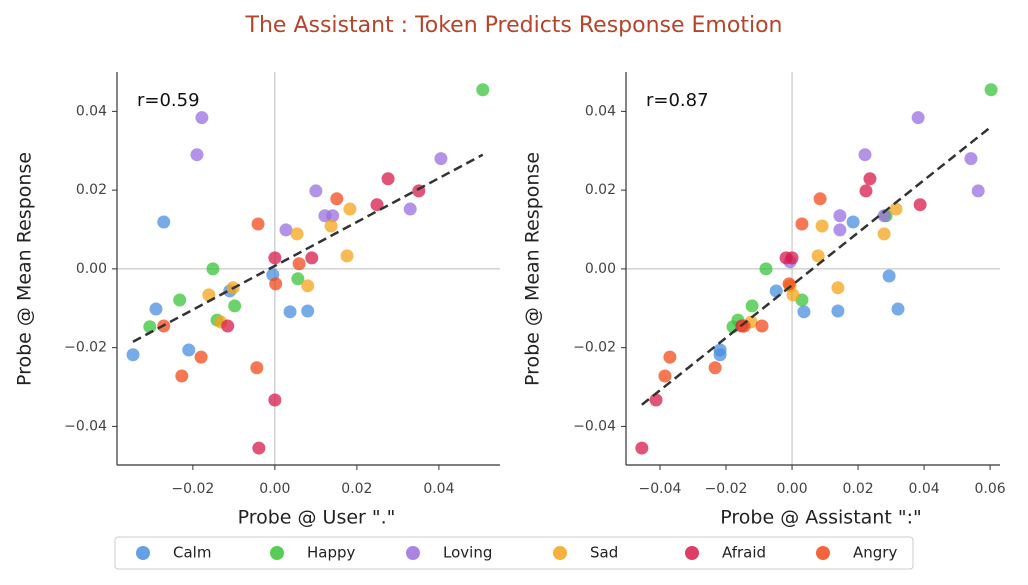 This screenshot has height=585, width=1028. I want to click on fit-line, so click(308, 248).